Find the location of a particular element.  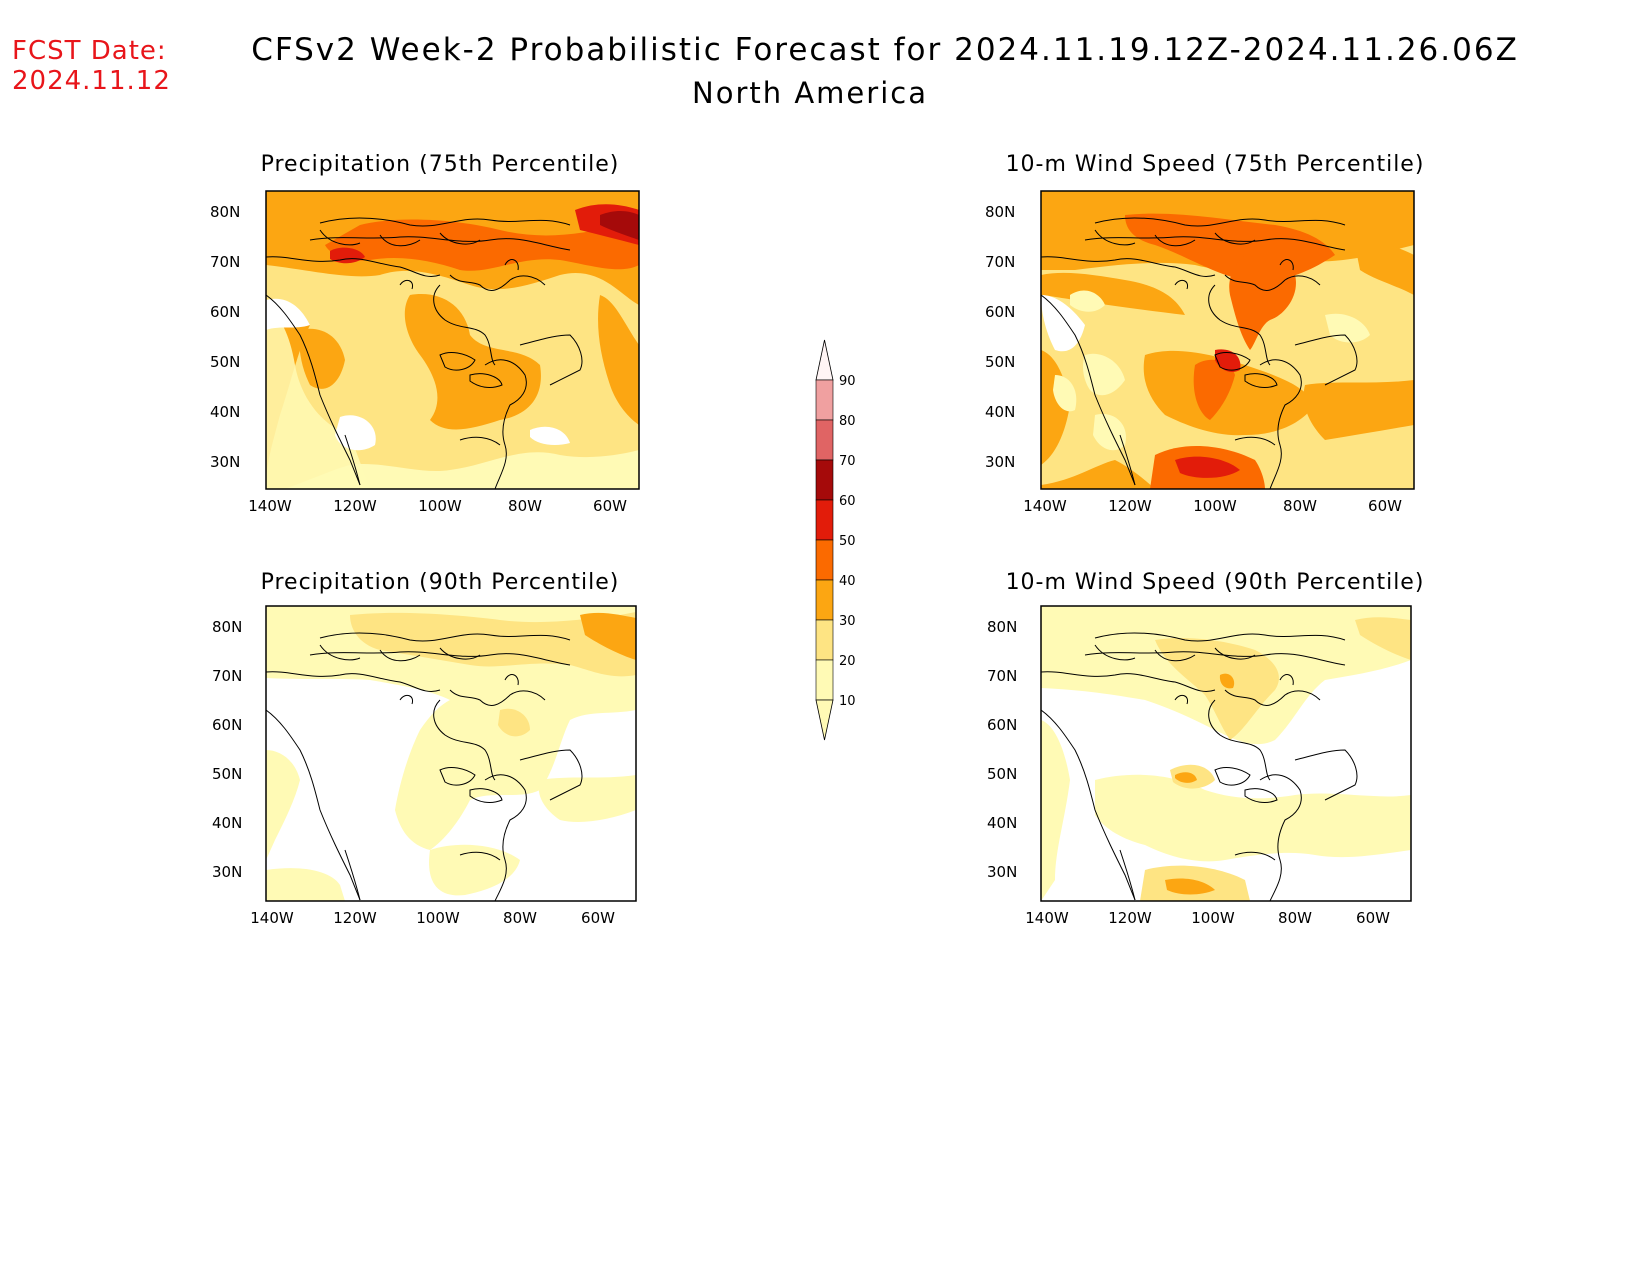

colorbar-label: 20 is located at coordinates (847, 661).